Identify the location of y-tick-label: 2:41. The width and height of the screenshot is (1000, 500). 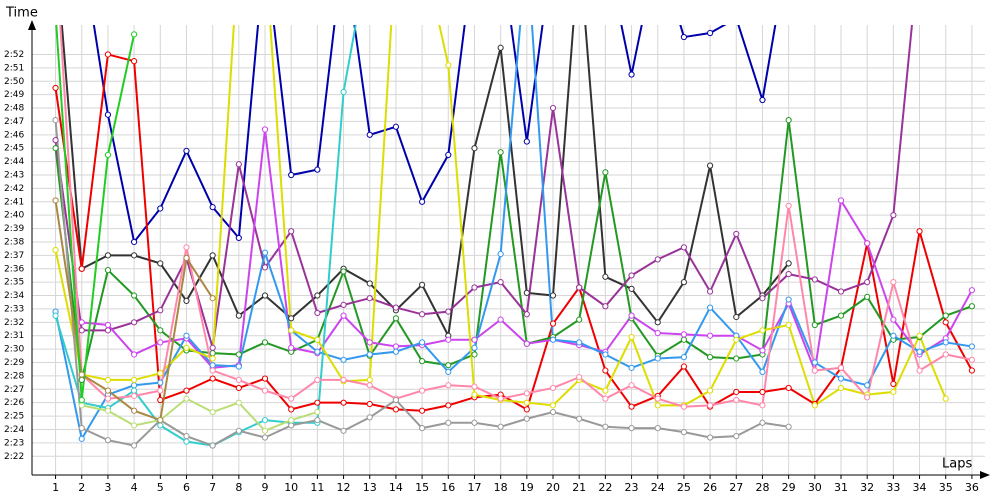
(14, 202).